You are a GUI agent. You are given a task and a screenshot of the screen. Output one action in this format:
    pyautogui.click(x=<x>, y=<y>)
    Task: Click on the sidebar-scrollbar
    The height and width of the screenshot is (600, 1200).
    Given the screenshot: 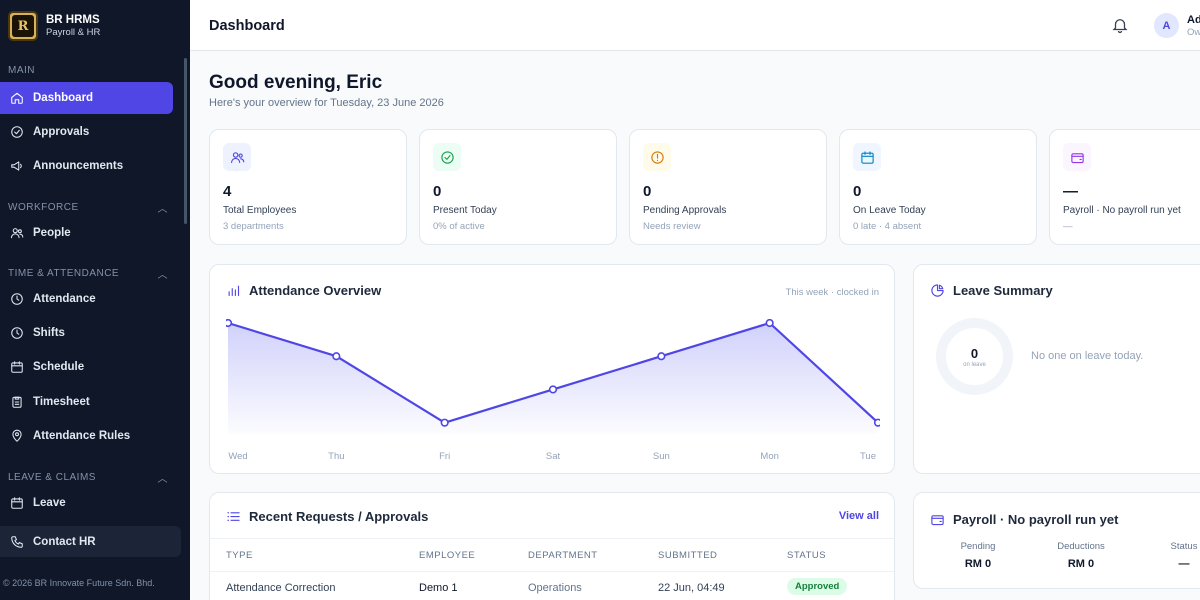 What is the action you would take?
    pyautogui.click(x=185, y=141)
    